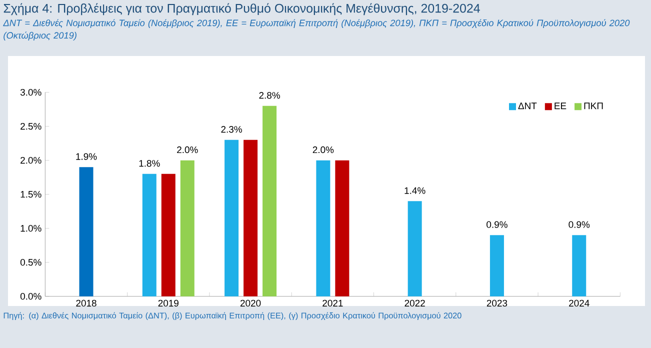 This screenshot has height=348, width=651. Describe the element at coordinates (316, 29) in the screenshot. I see `chart-subtitle: ΔΝΤ = Διεθνές Νομισματικό Ταμείο (Νοέμβριος 2019), ΕΕ = Ευρωπαϊκή Επιτροπή (Νοέμβριος 2019), ΠΚΠ = Προσχέδιο Κρατικού Προϋπολογισμού 2020 (Οκτώβριος 2019)` at that location.